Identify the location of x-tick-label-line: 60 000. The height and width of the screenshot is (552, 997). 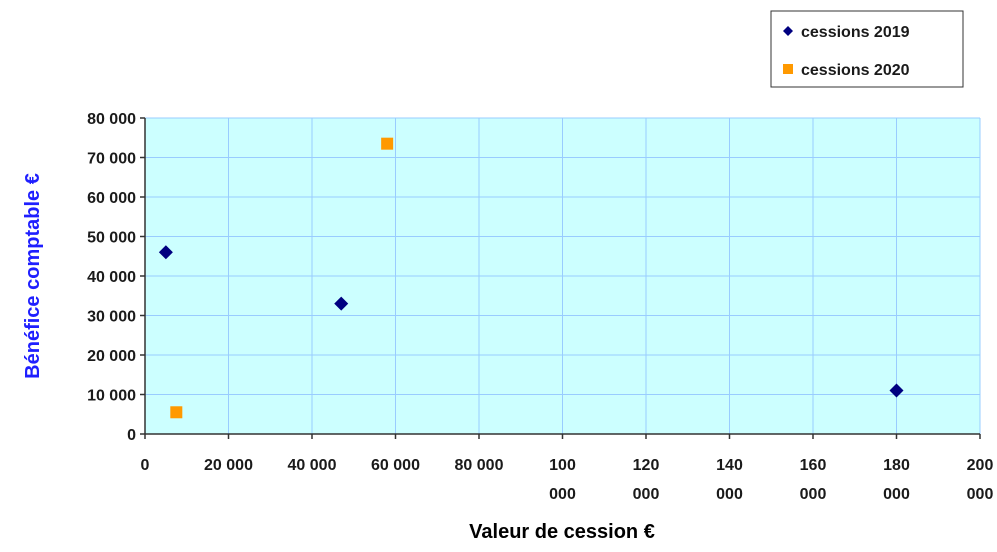
(395, 465).